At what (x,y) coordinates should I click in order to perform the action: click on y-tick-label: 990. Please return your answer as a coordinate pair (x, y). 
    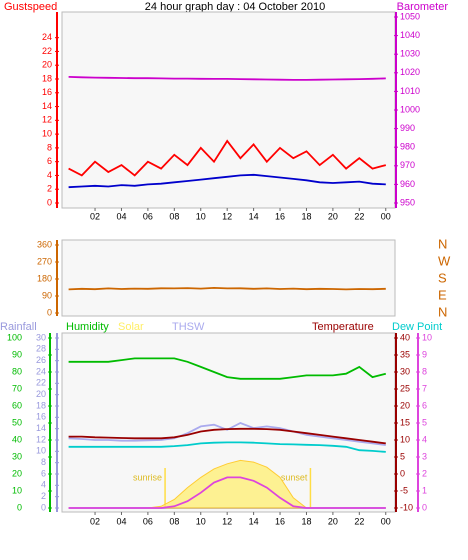
    Looking at the image, I should click on (407, 128).